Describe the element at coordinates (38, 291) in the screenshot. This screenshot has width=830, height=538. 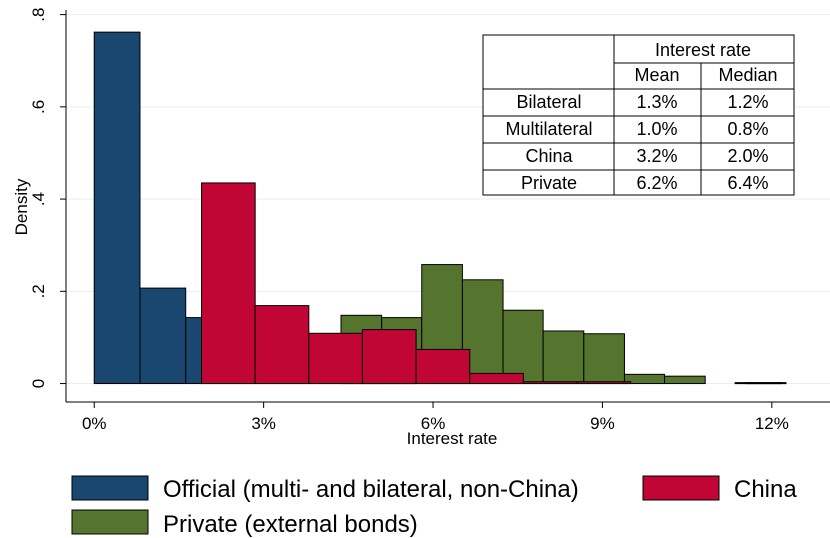
I see `y-tick-label: .2` at that location.